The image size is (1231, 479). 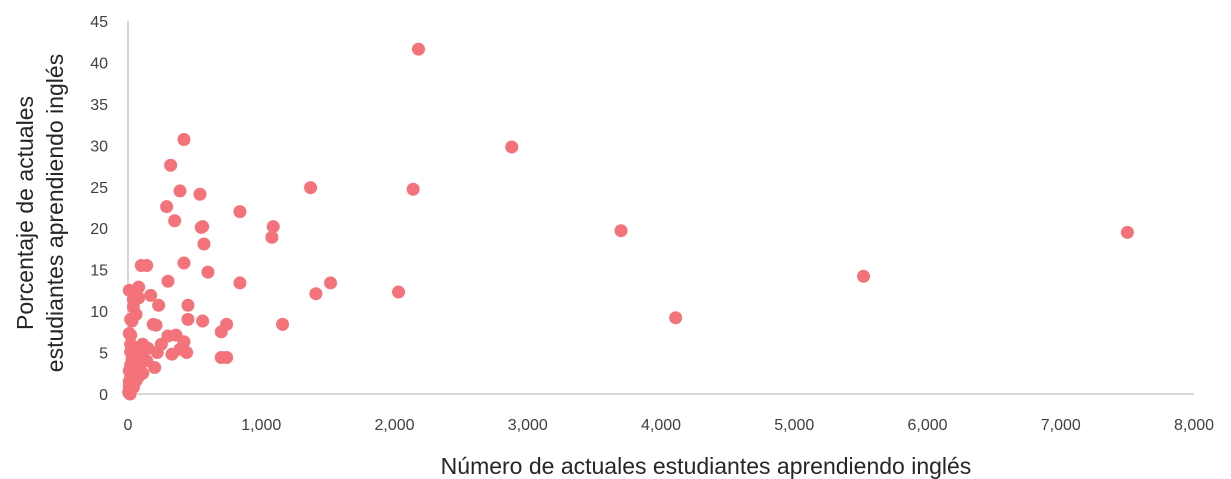 What do you see at coordinates (394, 425) in the screenshot?
I see `x-tick-label: 2,000` at bounding box center [394, 425].